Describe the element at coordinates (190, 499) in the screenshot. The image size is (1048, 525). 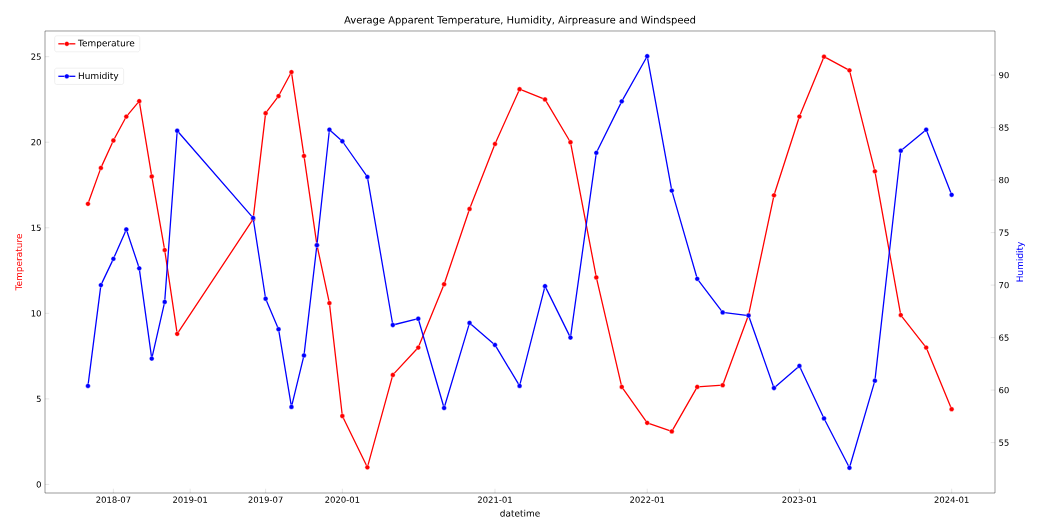
I see `x-tick-label: 2019-01` at that location.